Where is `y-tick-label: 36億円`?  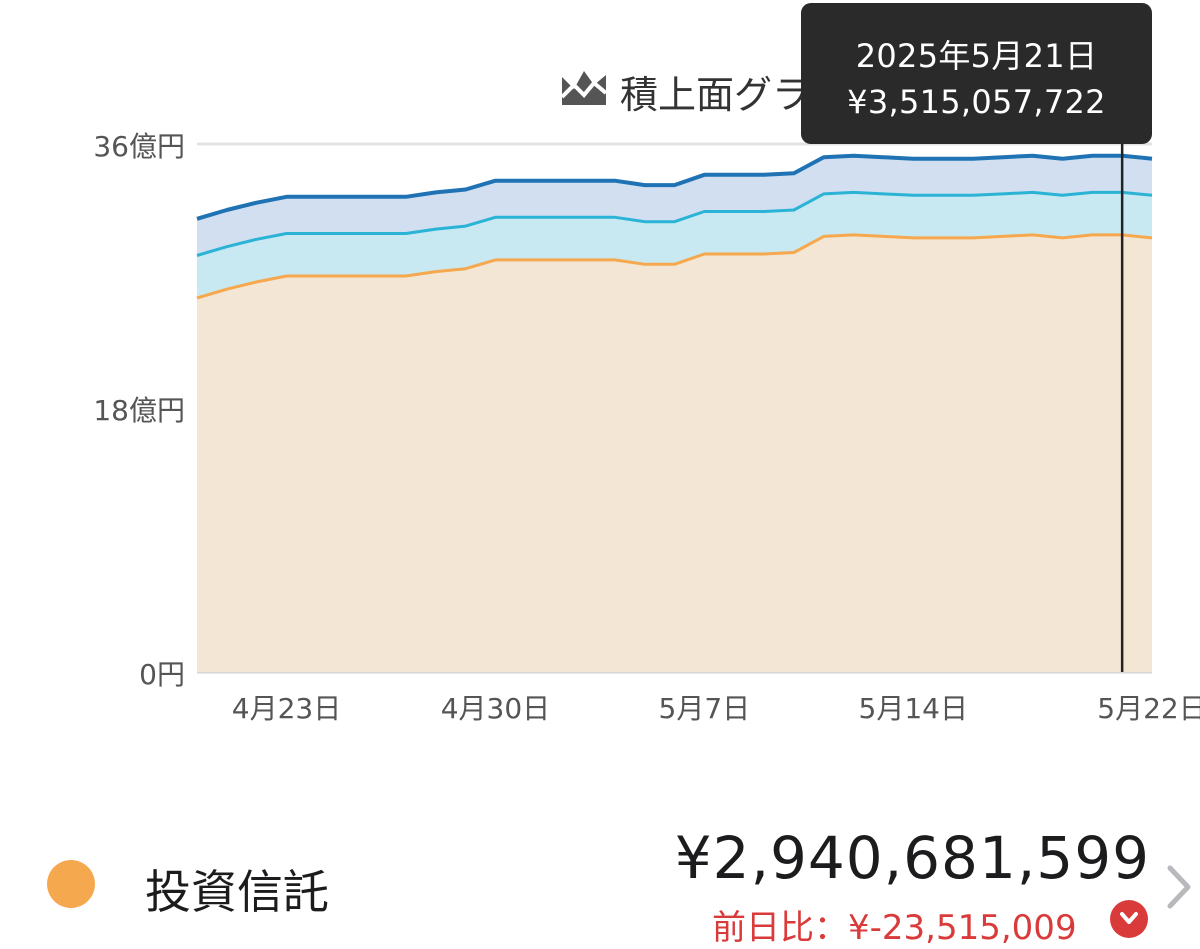
y-tick-label: 36億円 is located at coordinates (139, 146).